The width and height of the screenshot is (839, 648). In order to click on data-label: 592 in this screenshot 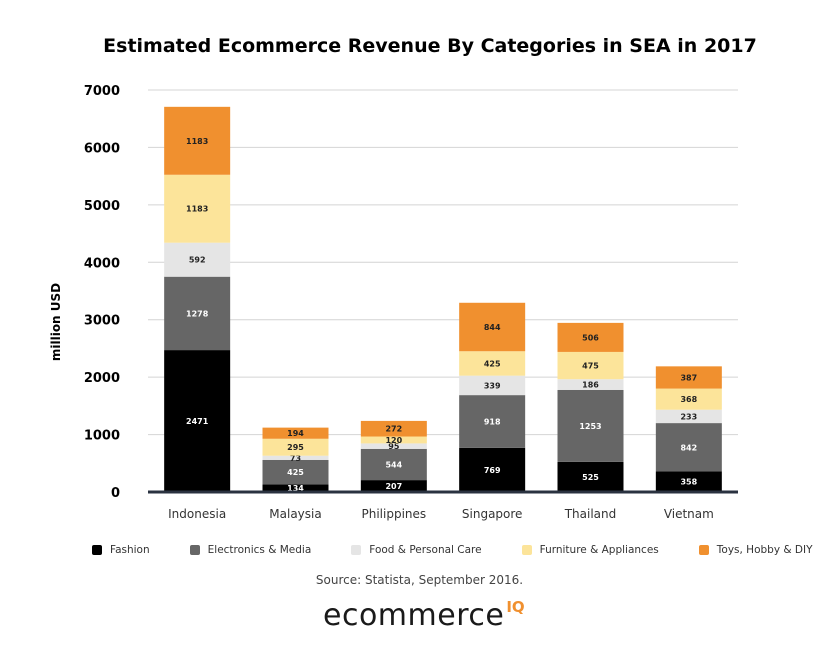, I will do `click(197, 260)`.